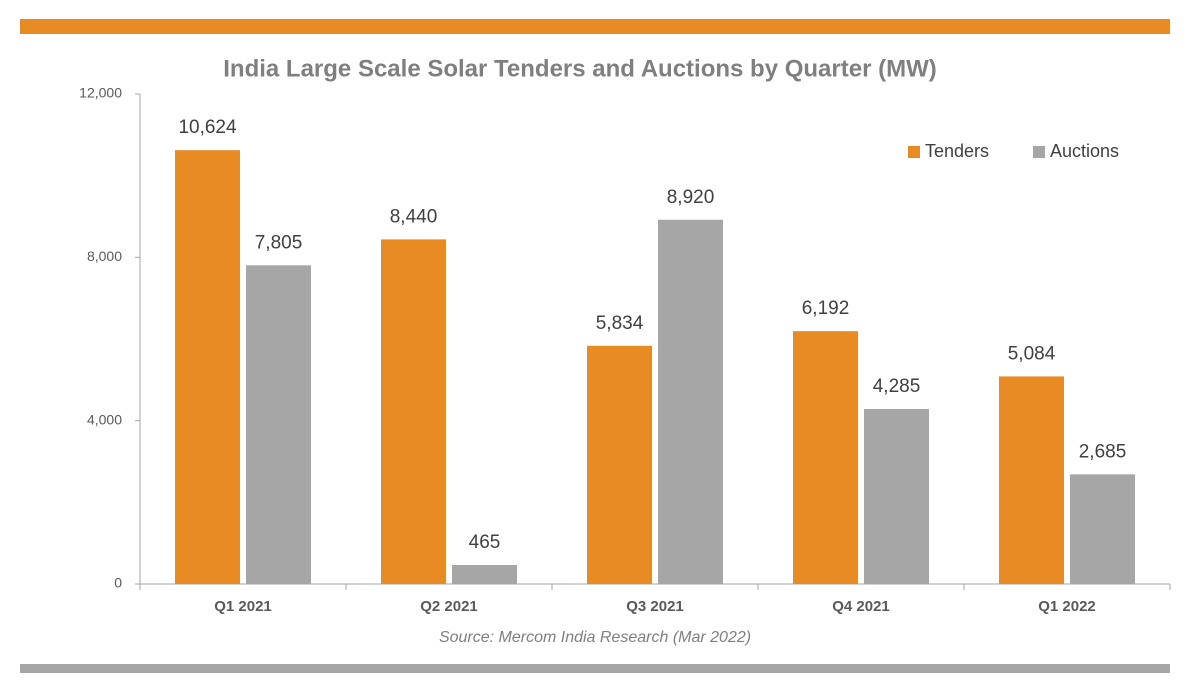  What do you see at coordinates (1032, 353) in the screenshot?
I see `value-label: 5,084` at bounding box center [1032, 353].